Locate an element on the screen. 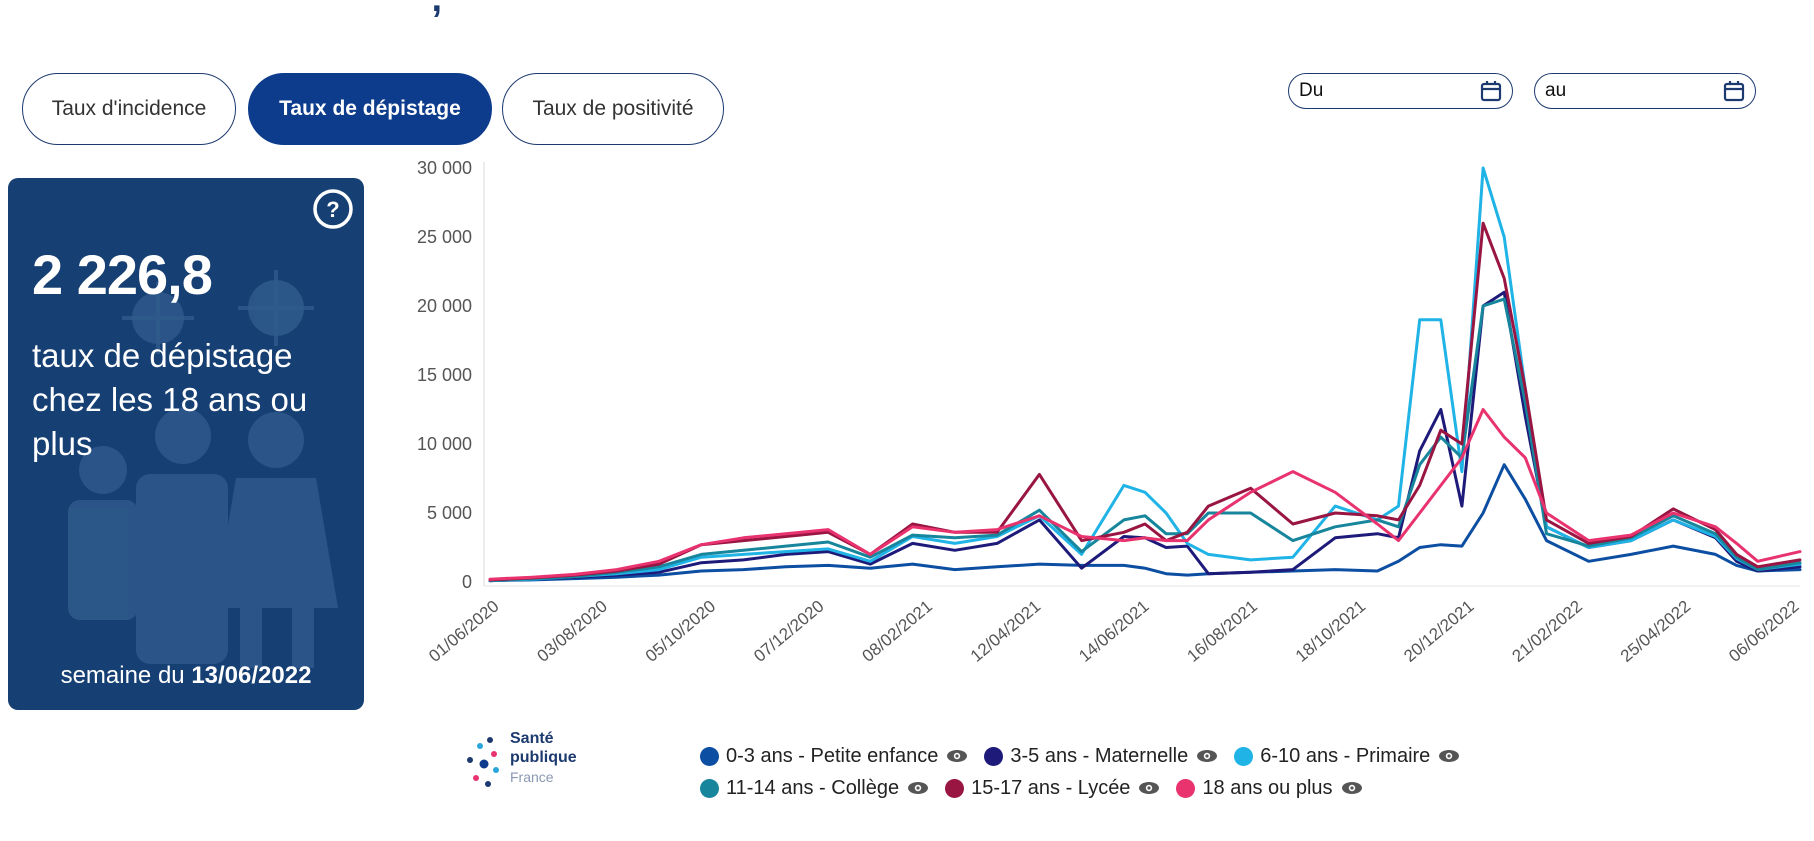  legend-label: 0-3 ans - Petite enfance is located at coordinates (832, 755).